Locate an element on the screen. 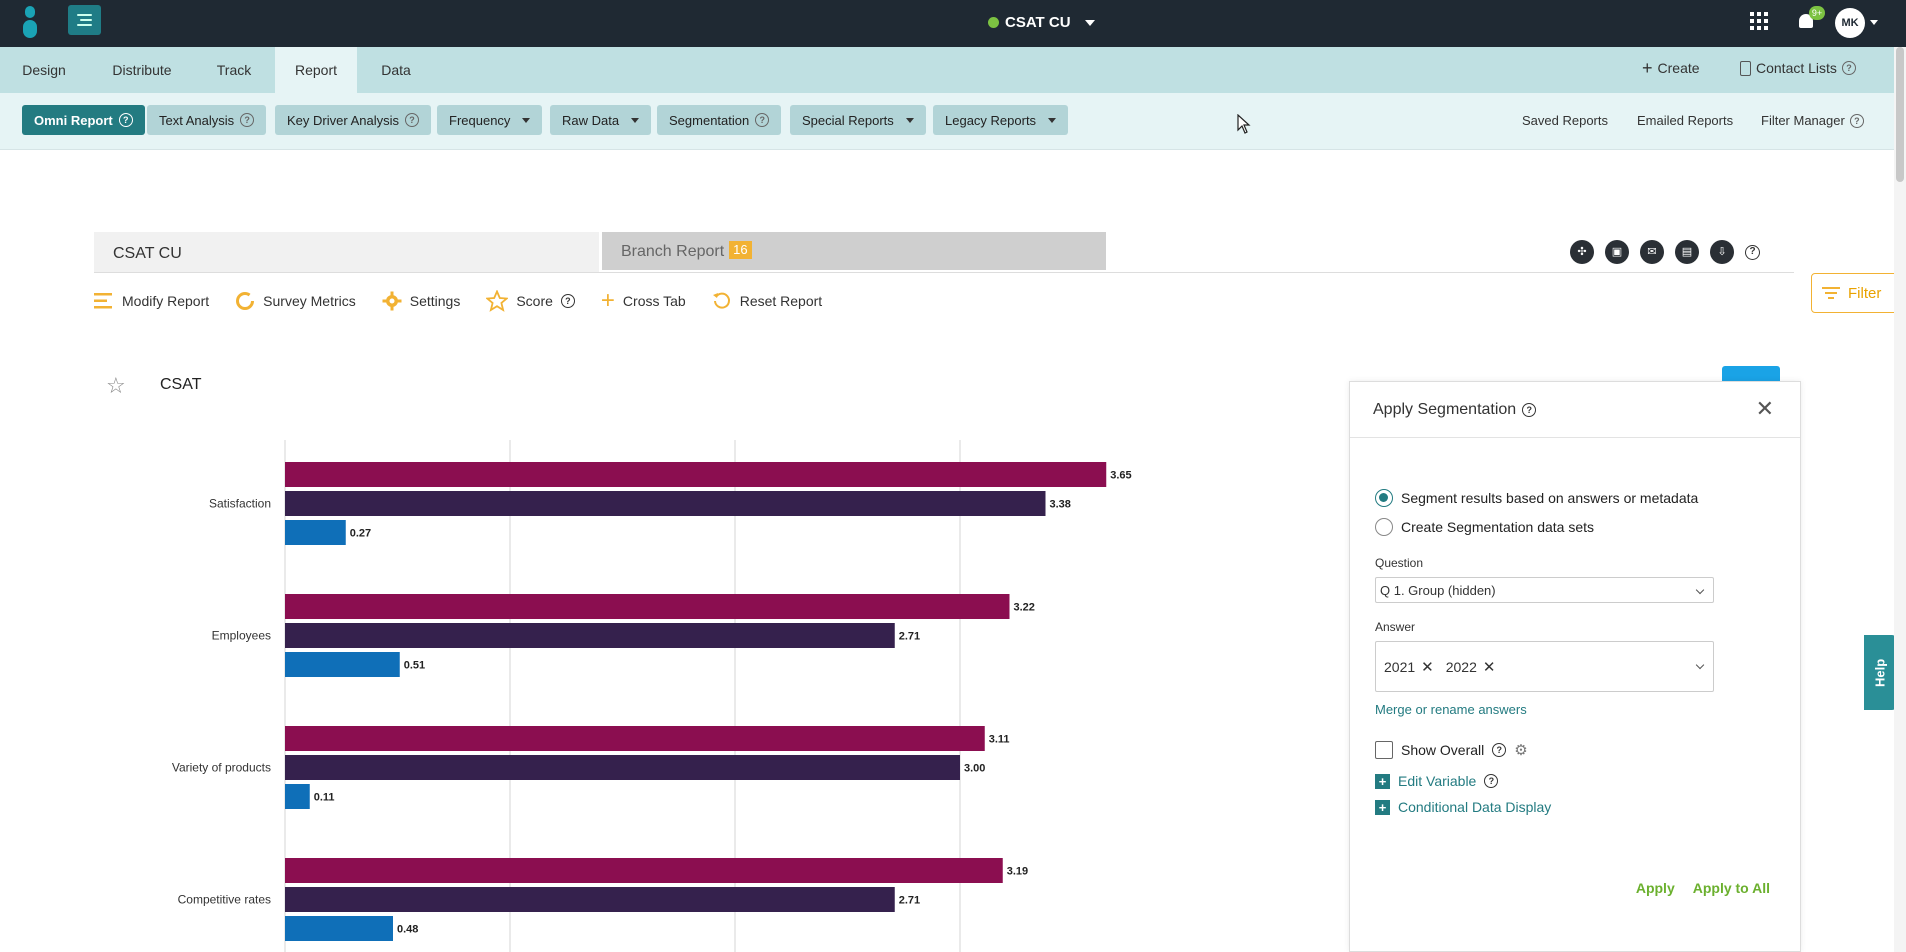 The width and height of the screenshot is (1906, 952). answer-multiselect: 2021 ✕ 2022 ✕ is located at coordinates (1544, 666).